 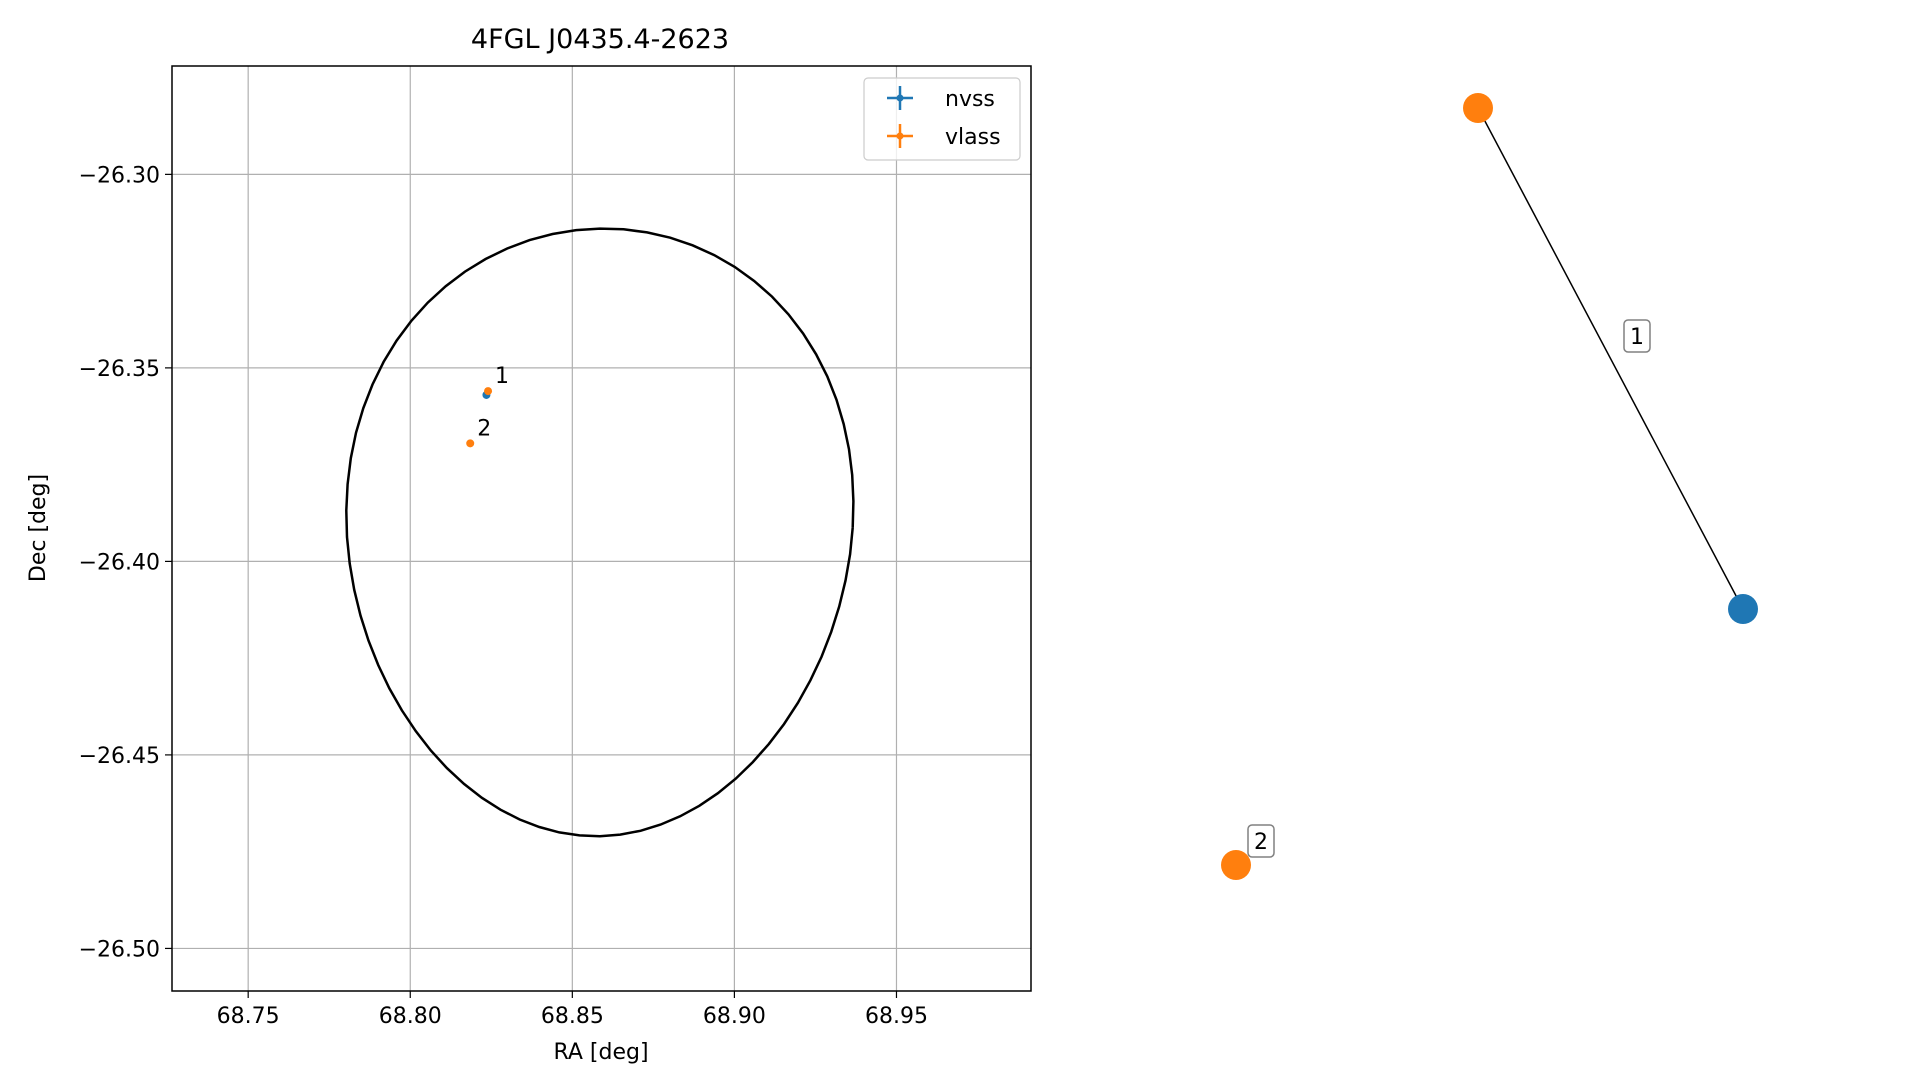 What do you see at coordinates (38, 528) in the screenshot?
I see `y-axis-label: Dec [deg]` at bounding box center [38, 528].